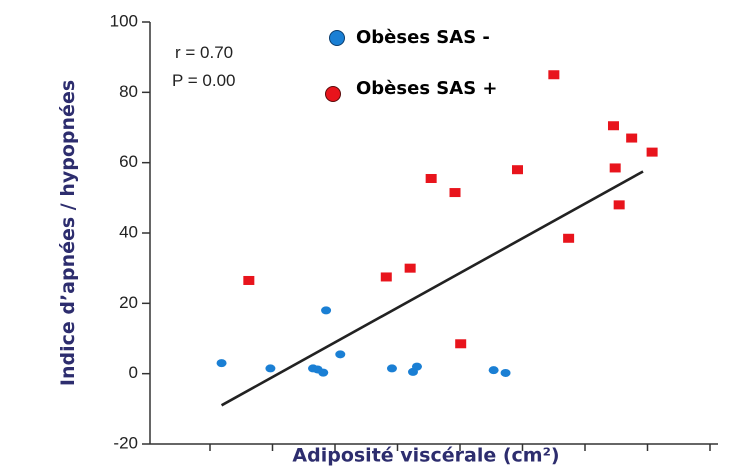 This screenshot has height=472, width=753. Describe the element at coordinates (124, 20) in the screenshot. I see `y-tick-label-6: 100` at that location.